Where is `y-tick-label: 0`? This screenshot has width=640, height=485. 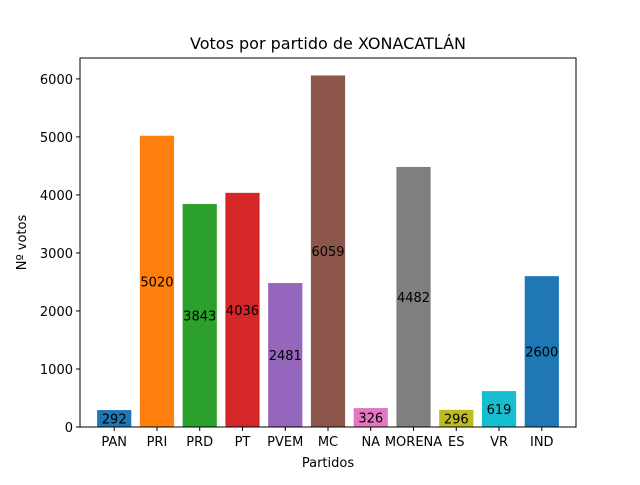
y-tick-label: 0 is located at coordinates (69, 428).